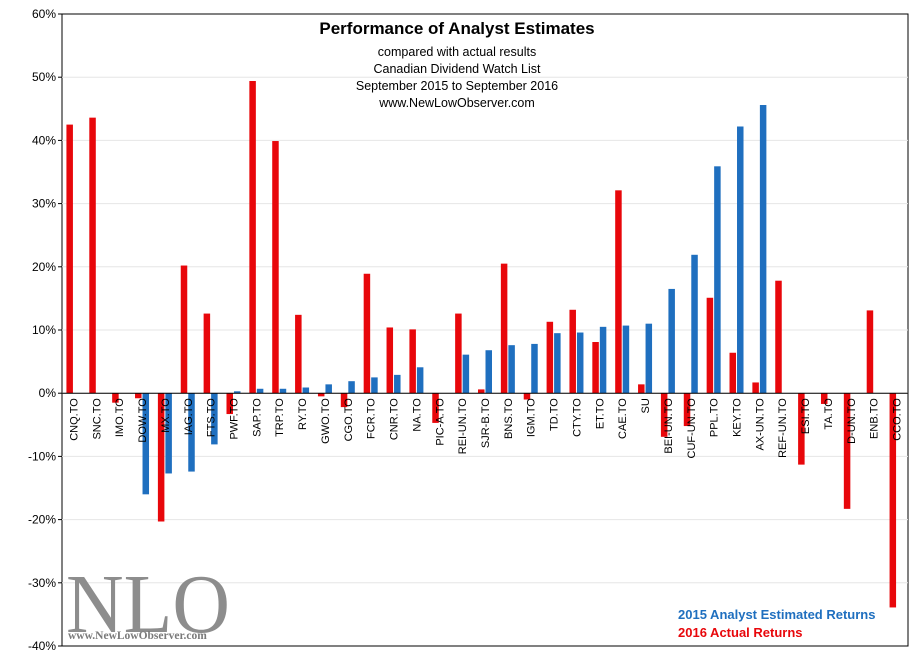 This screenshot has height=662, width=911. What do you see at coordinates (397, 384) in the screenshot?
I see `bar-estimate-CNR.TO` at bounding box center [397, 384].